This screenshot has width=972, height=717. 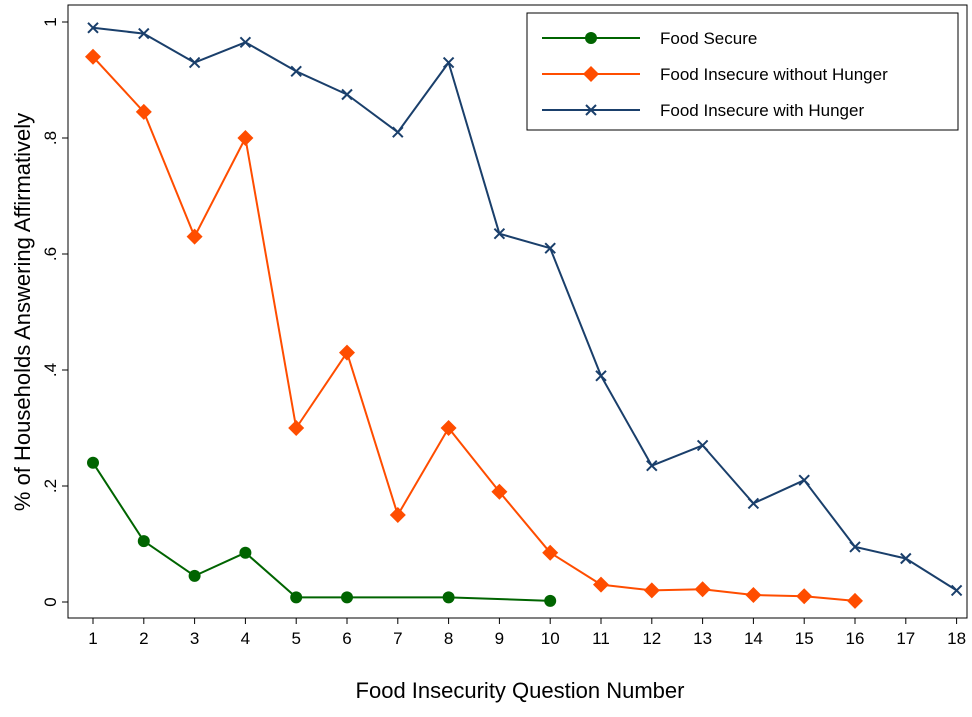 I want to click on x-tick-label: 4, so click(x=245, y=638).